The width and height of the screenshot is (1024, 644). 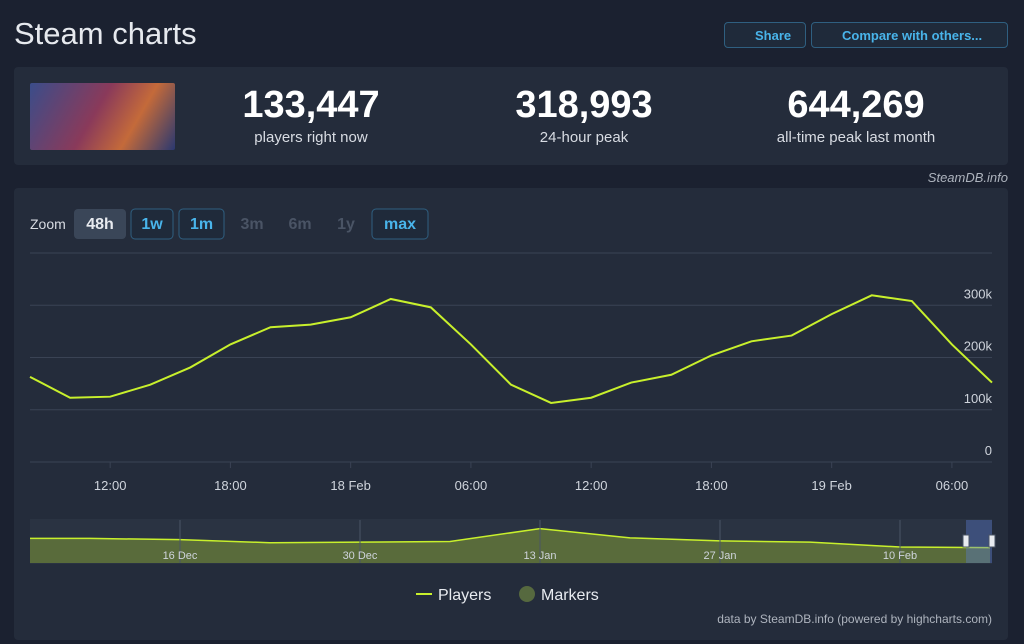 I want to click on y-tick-label: 0, so click(x=988, y=450).